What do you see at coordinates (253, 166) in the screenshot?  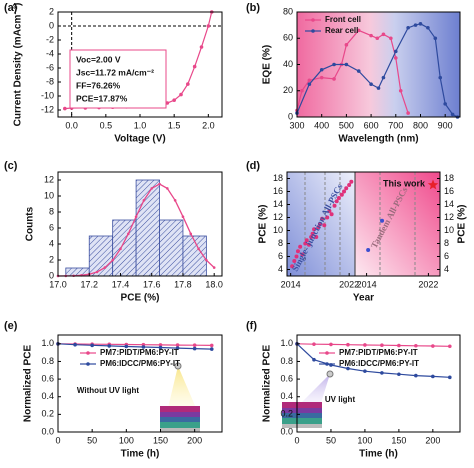 I see `panel-label: (d)` at bounding box center [253, 166].